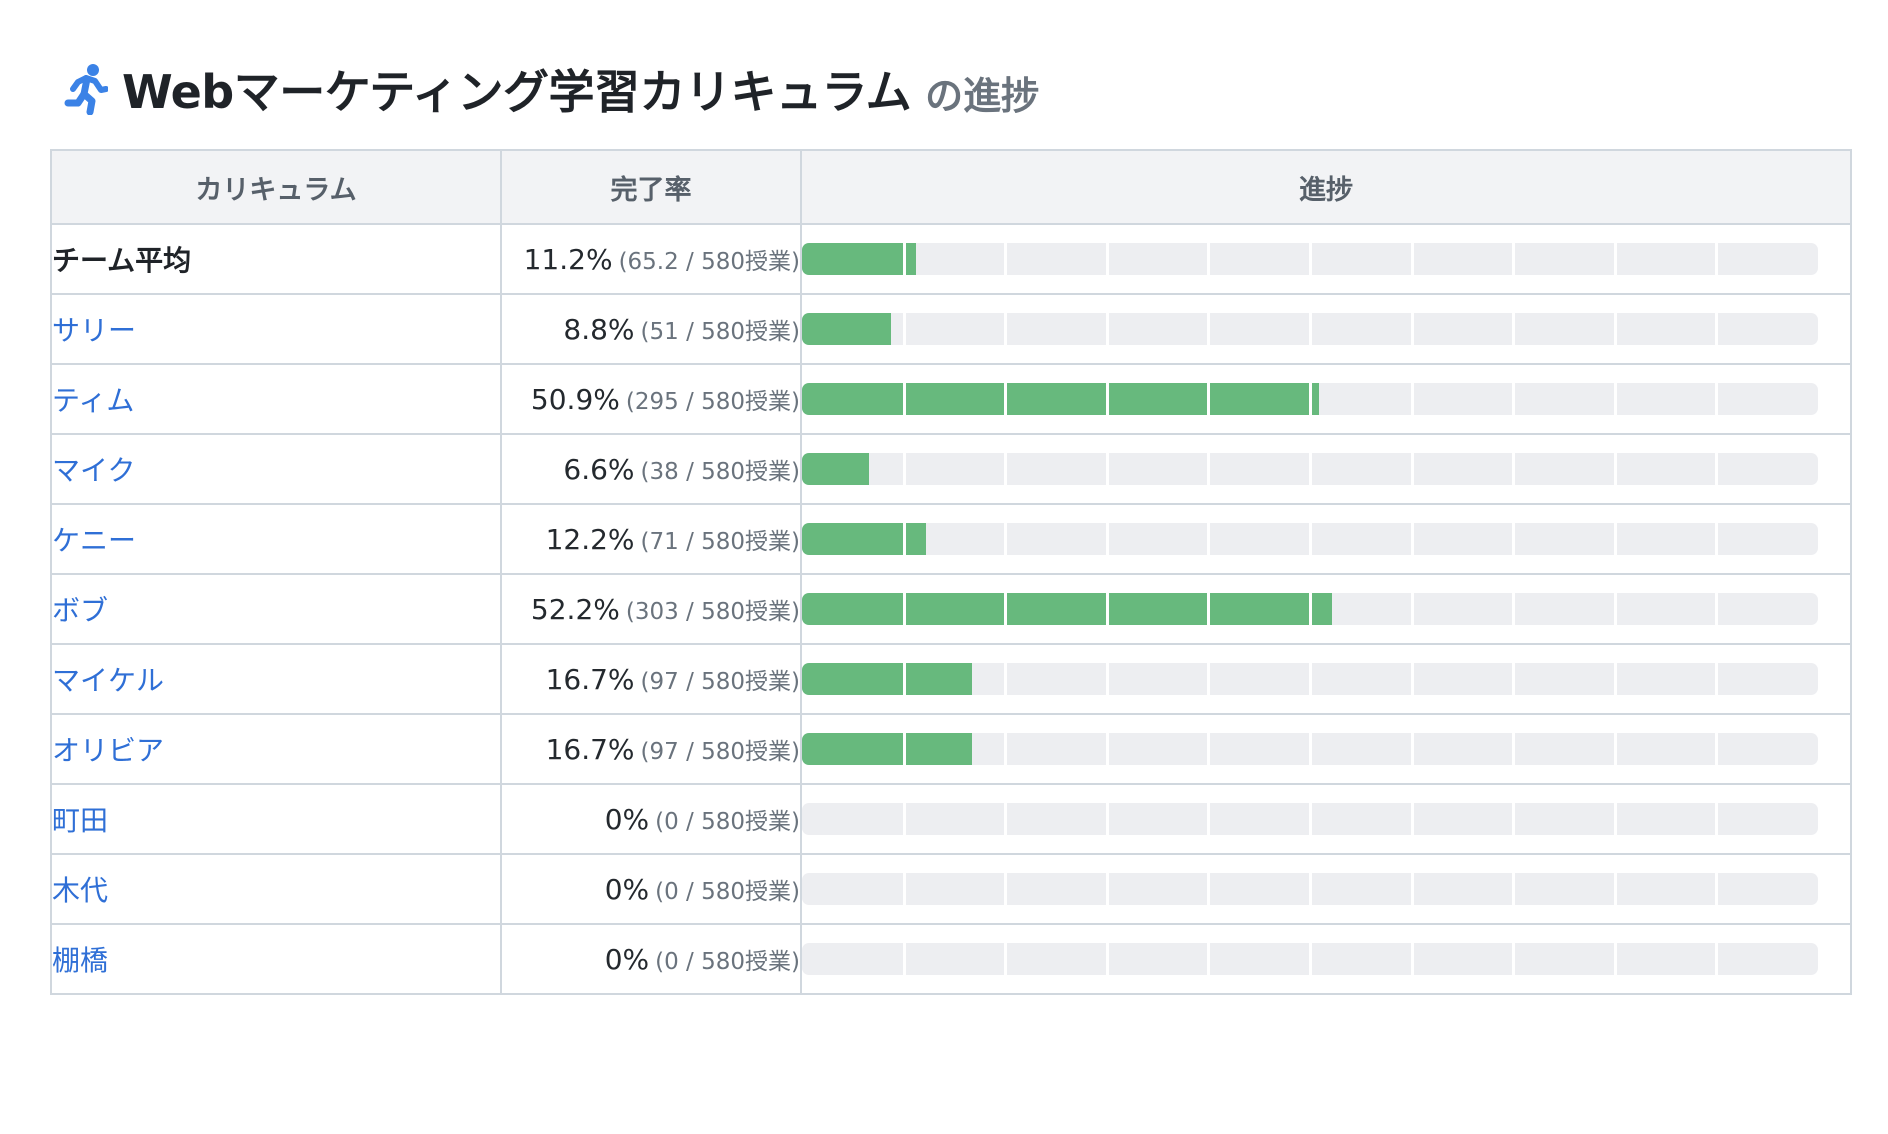  Describe the element at coordinates (80, 890) in the screenshot. I see `member-name-link: 木代` at that location.